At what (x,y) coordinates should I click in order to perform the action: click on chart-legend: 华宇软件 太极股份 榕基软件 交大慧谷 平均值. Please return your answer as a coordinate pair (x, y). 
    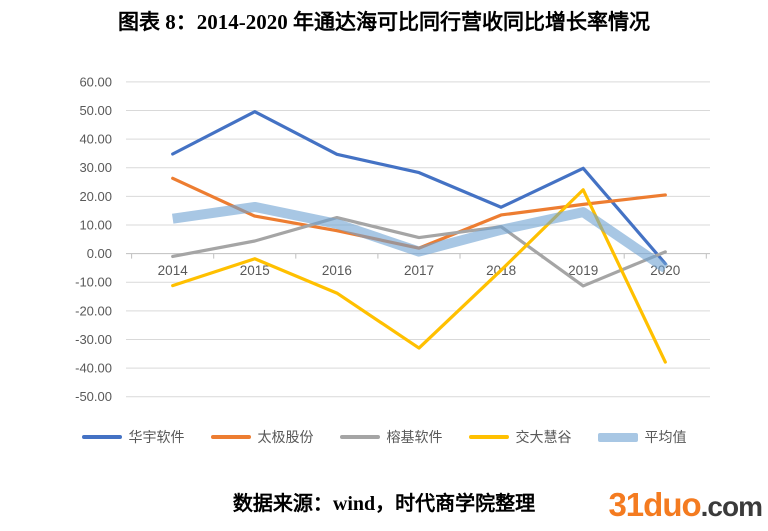
    Looking at the image, I should click on (384, 437).